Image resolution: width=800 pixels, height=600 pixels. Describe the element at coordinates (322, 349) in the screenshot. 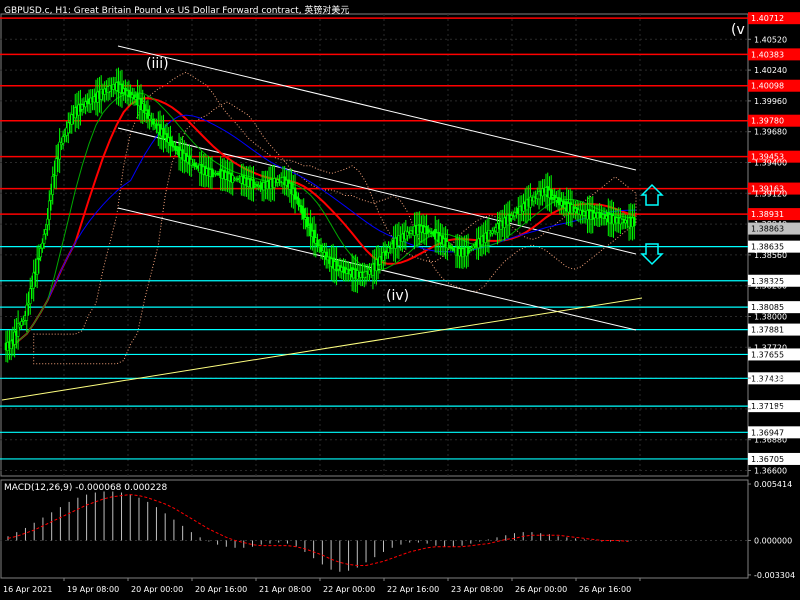

I see `long-trend-line` at that location.